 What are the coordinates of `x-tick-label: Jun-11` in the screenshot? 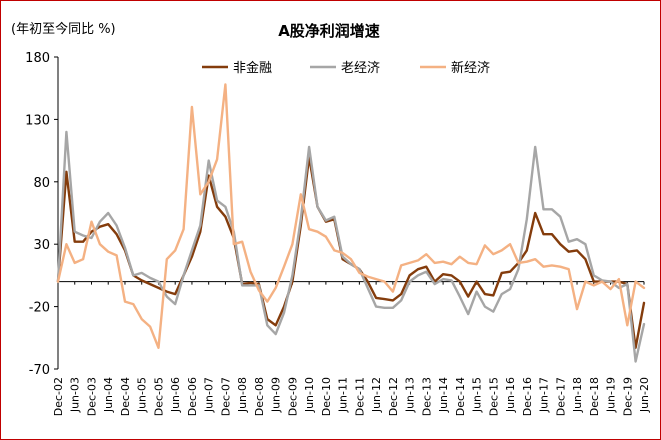 It's located at (343, 395).